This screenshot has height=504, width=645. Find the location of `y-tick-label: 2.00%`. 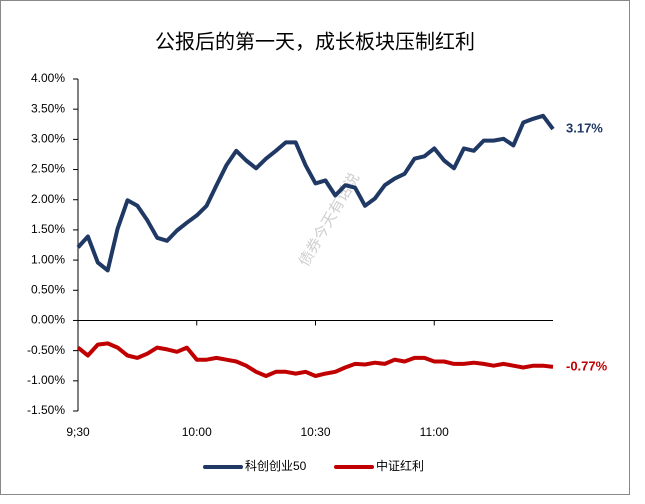

y-tick-label: 2.00% is located at coordinates (48, 199).